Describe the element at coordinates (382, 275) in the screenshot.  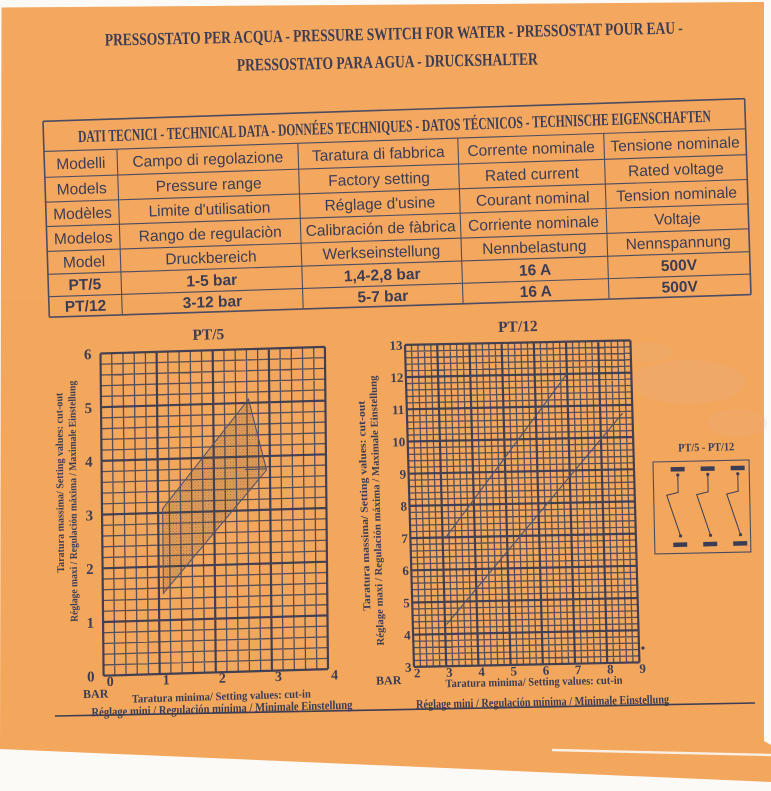
I see `svg-text: 1,4-2,8 bar` at that location.